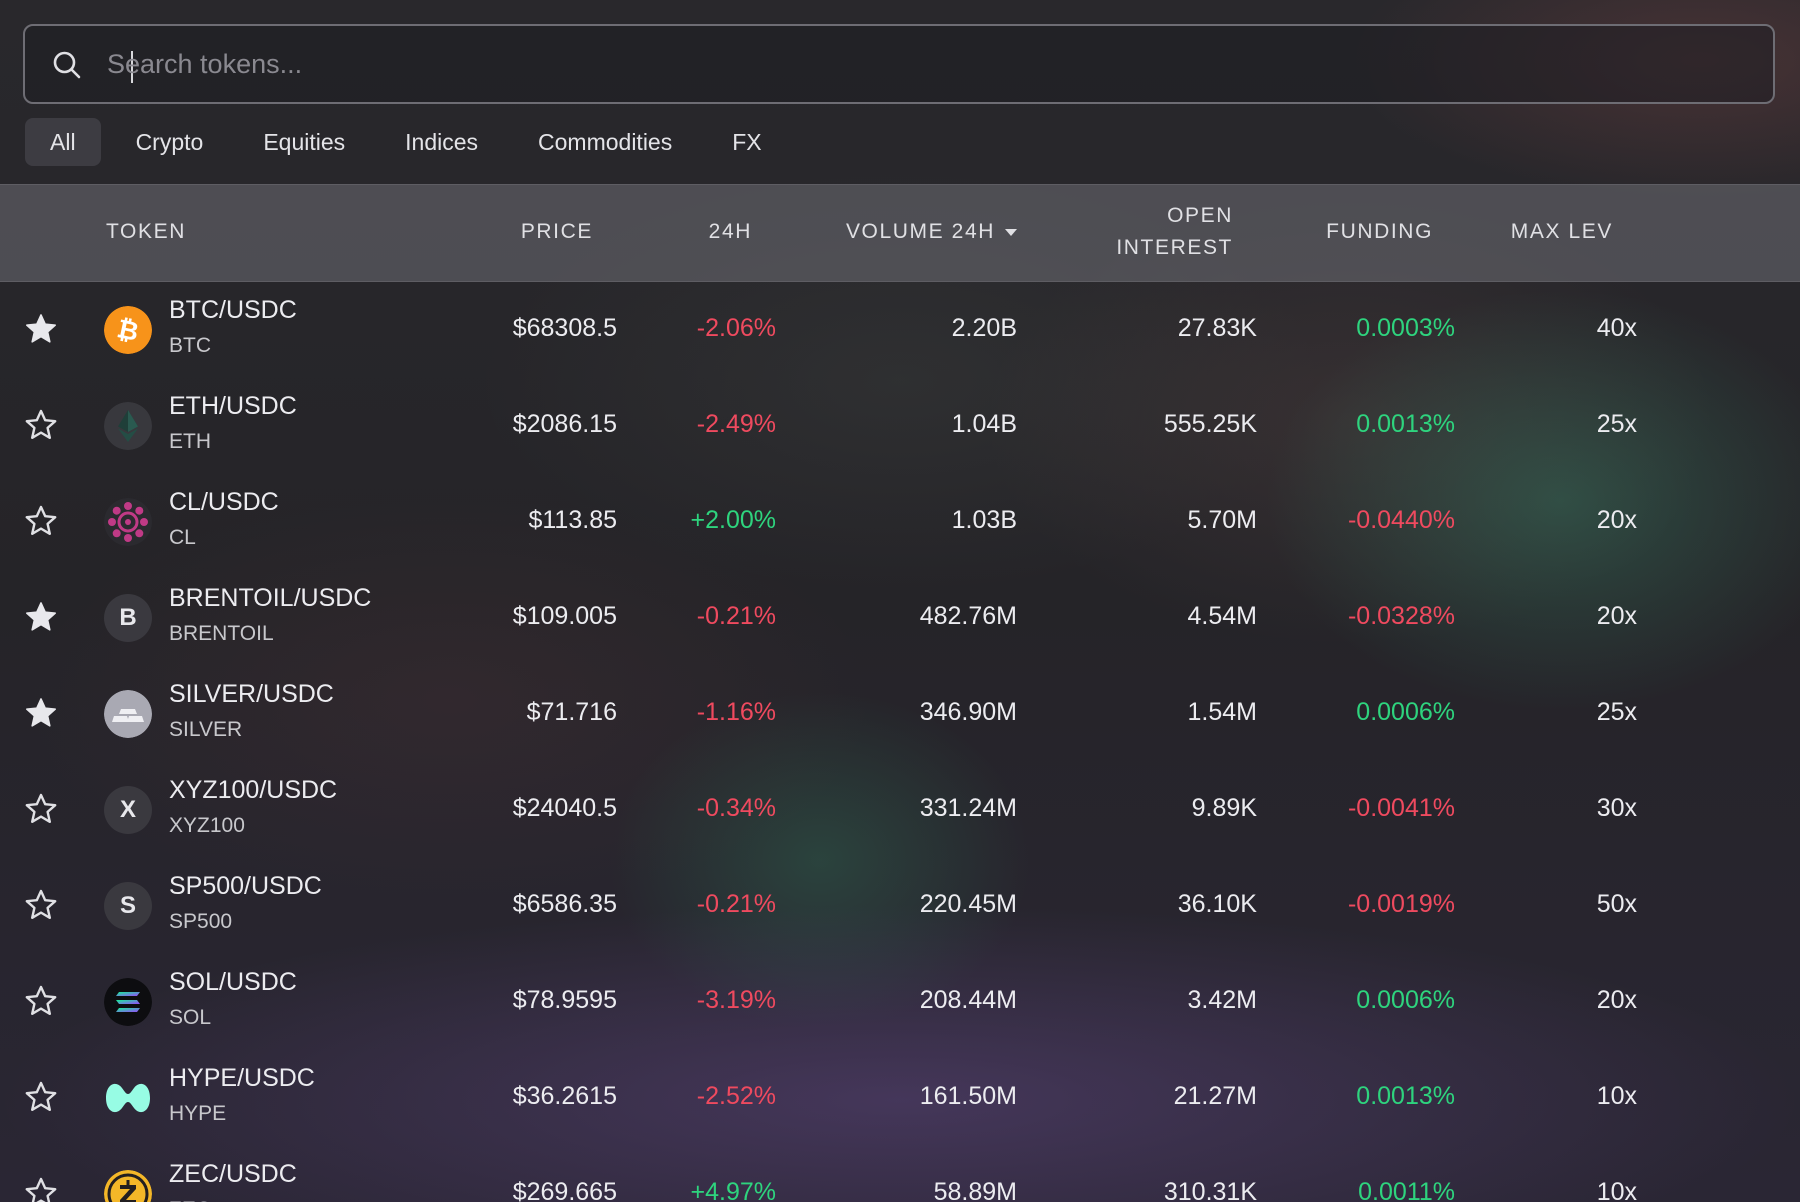 Image resolution: width=1800 pixels, height=1202 pixels. I want to click on funding-value: 0.0013%, so click(1405, 424).